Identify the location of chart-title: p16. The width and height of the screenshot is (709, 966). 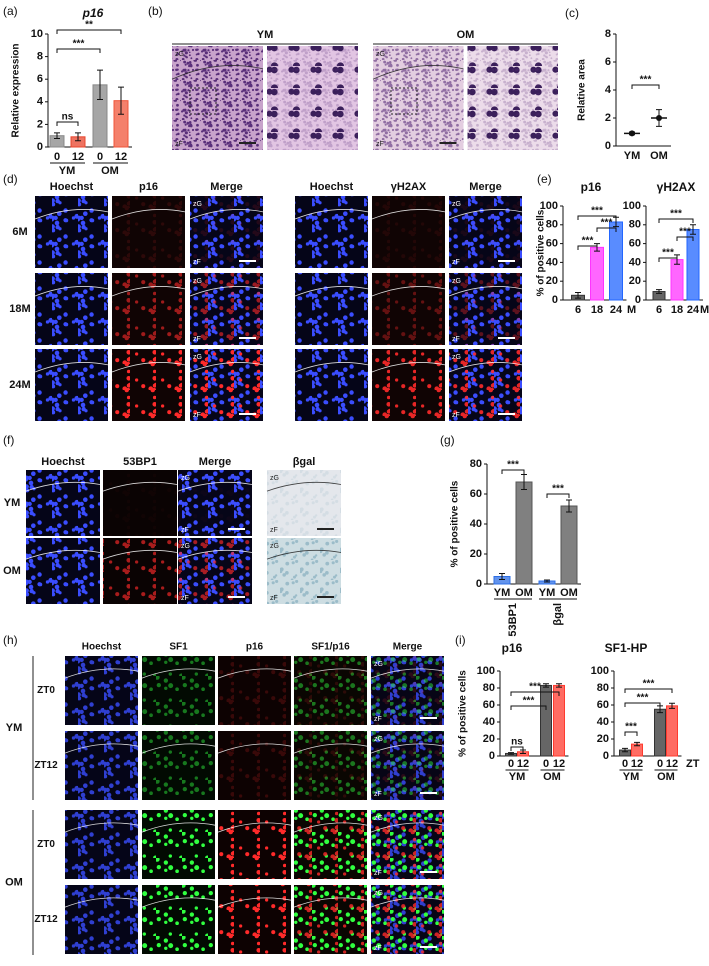
(93, 13).